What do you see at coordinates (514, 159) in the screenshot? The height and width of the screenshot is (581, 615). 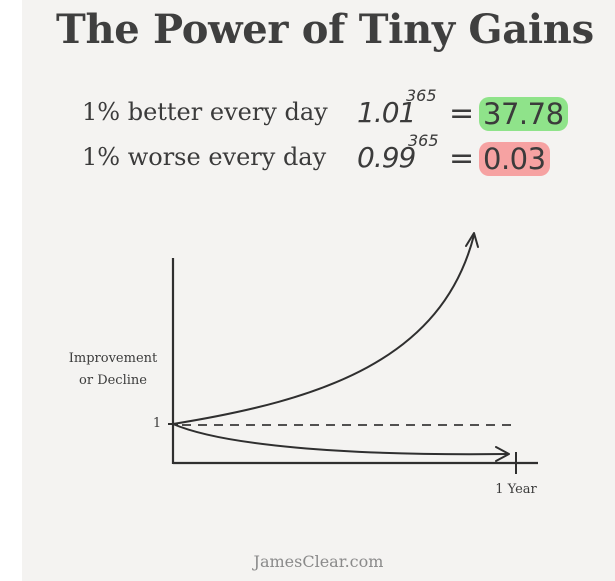 I see `worse-result: 0.03` at bounding box center [514, 159].